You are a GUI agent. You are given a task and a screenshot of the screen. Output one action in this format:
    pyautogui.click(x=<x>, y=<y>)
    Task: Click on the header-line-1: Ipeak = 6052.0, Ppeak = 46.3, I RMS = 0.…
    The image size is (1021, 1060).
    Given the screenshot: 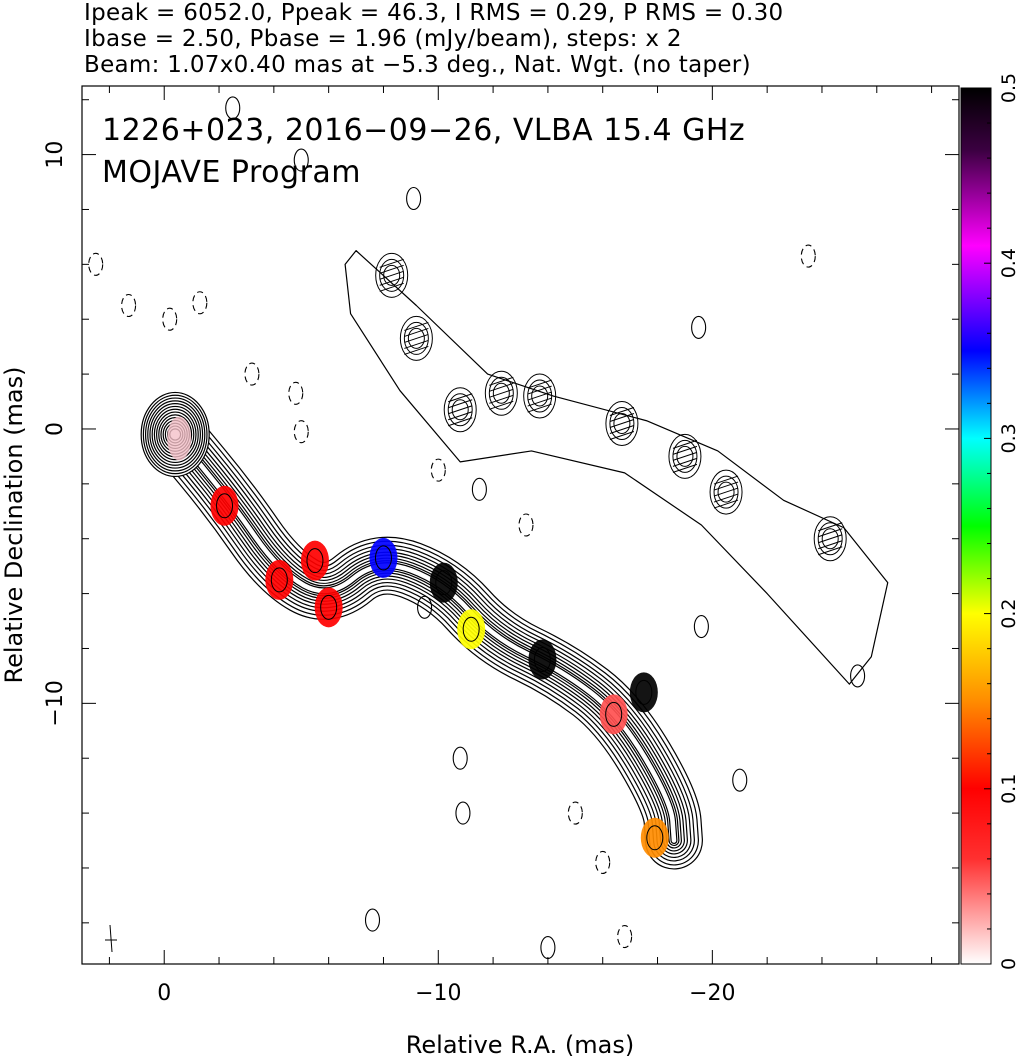 What is the action you would take?
    pyautogui.click(x=434, y=13)
    